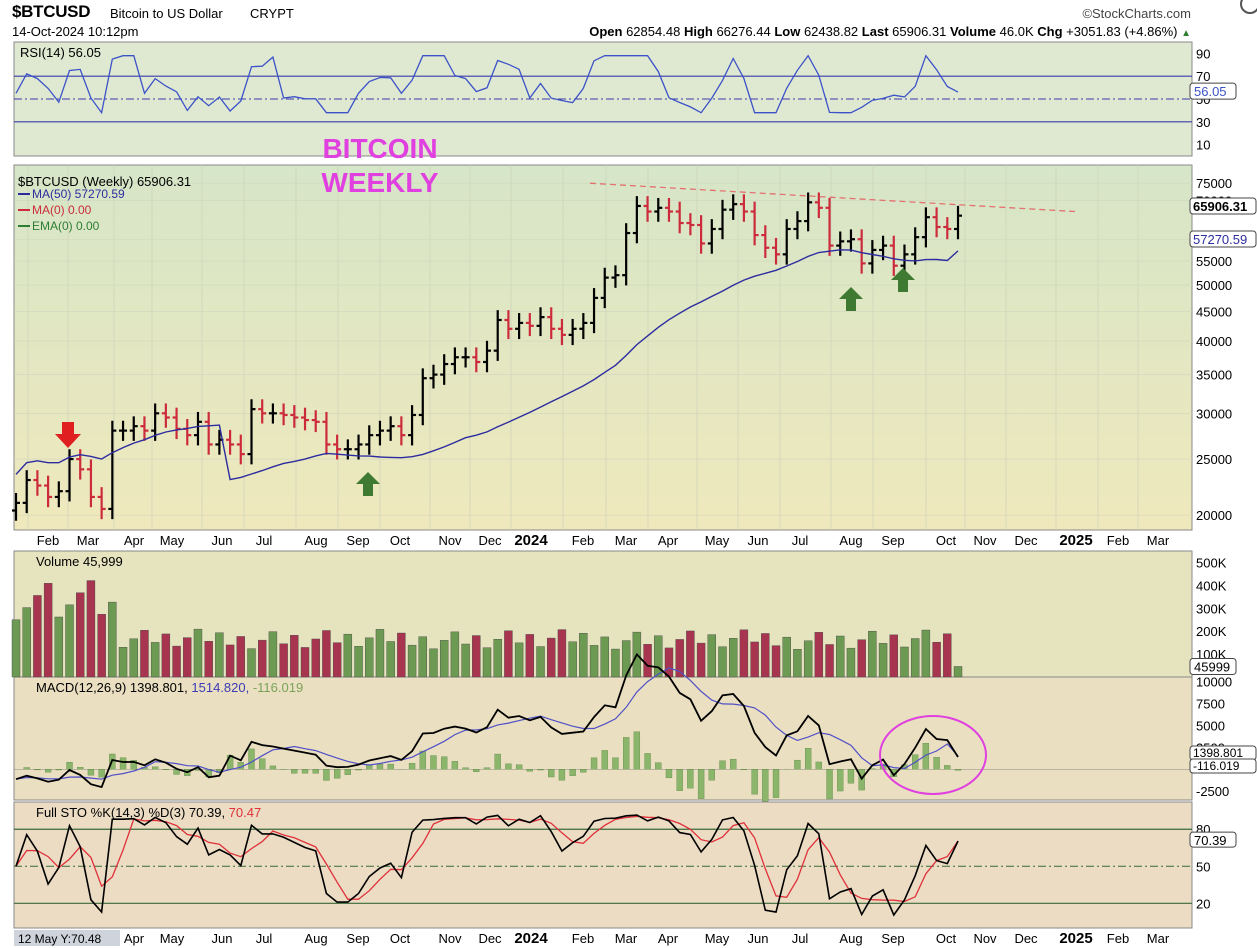 The width and height of the screenshot is (1257, 948). I want to click on up-arrow-icon, so click(903, 280).